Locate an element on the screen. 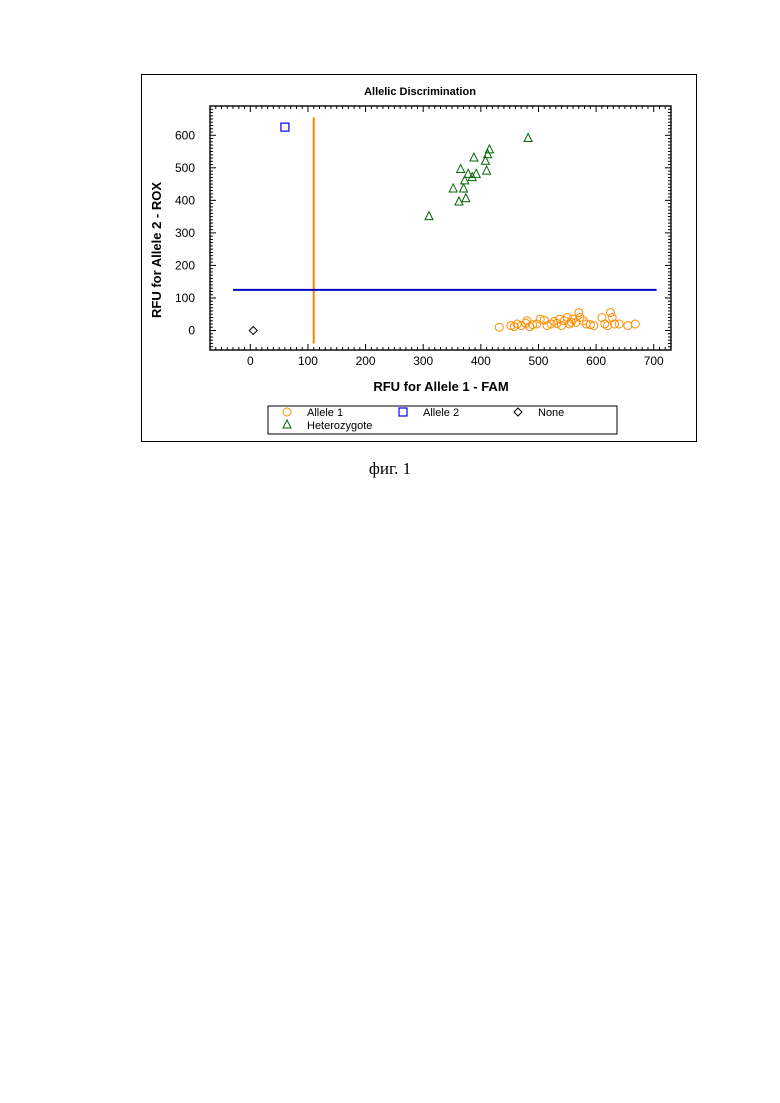 The width and height of the screenshot is (780, 1103). figure-caption: фиг. 1 is located at coordinates (390, 469).